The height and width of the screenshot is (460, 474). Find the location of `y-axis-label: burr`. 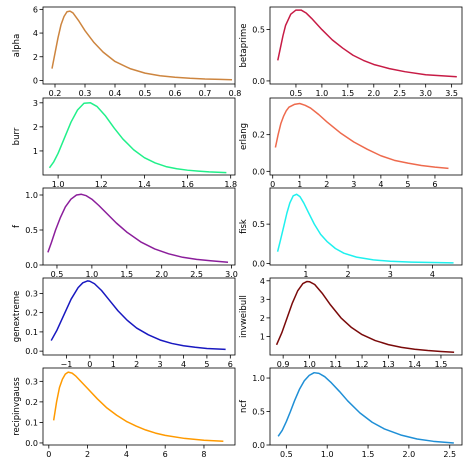

y-axis-label: burr is located at coordinates (17, 136).